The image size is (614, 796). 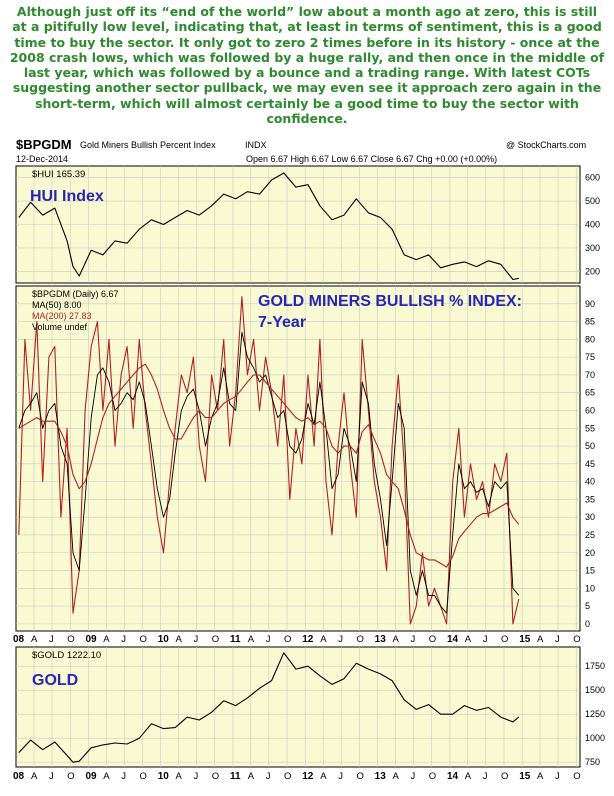 I want to click on y-tick-label: 65, so click(x=590, y=393).